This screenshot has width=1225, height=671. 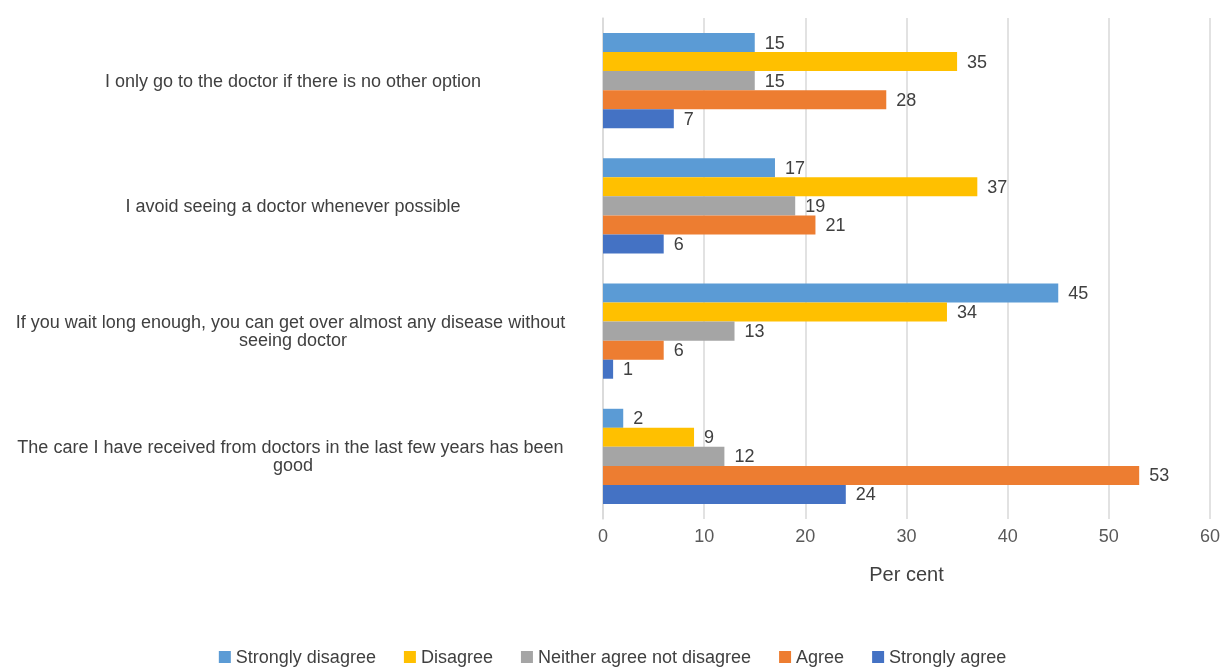 I want to click on x-tick-label: 30, so click(x=906, y=536).